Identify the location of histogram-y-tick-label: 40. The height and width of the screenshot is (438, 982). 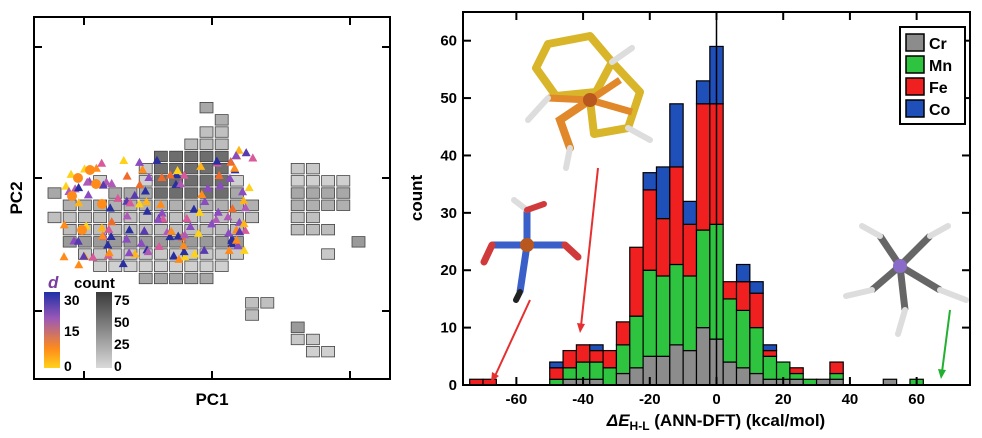
(448, 155).